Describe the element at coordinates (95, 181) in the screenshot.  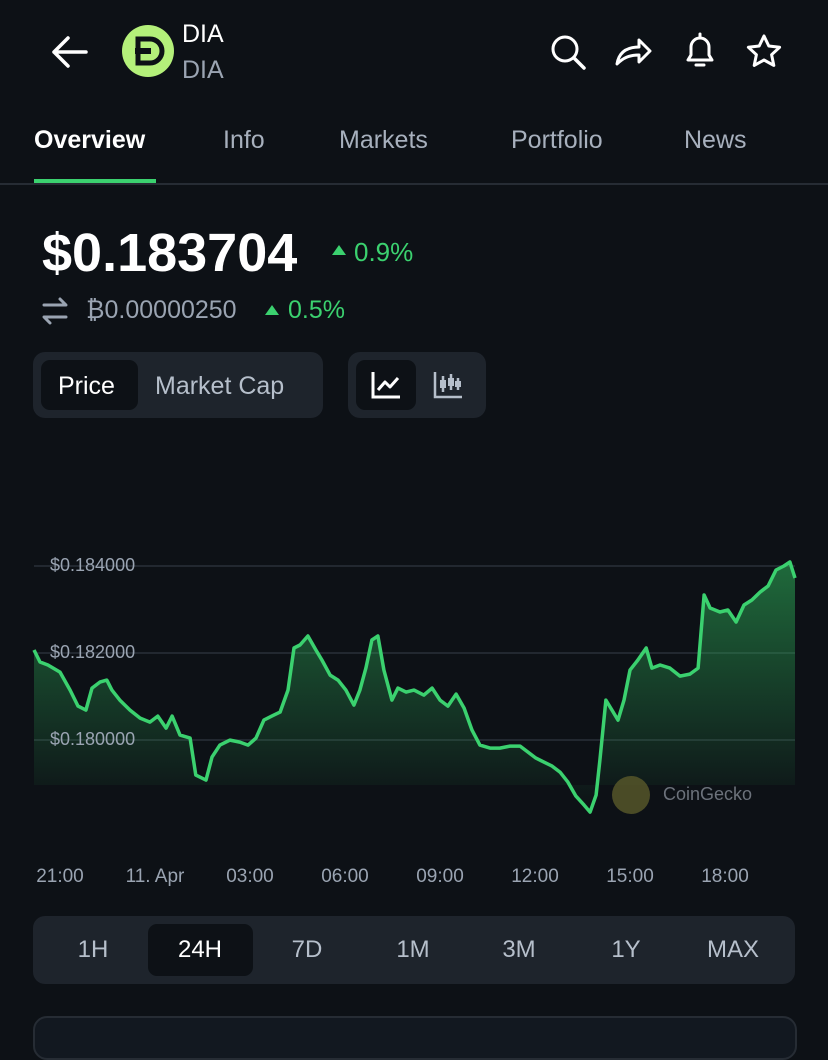
I see `tab-indicator` at that location.